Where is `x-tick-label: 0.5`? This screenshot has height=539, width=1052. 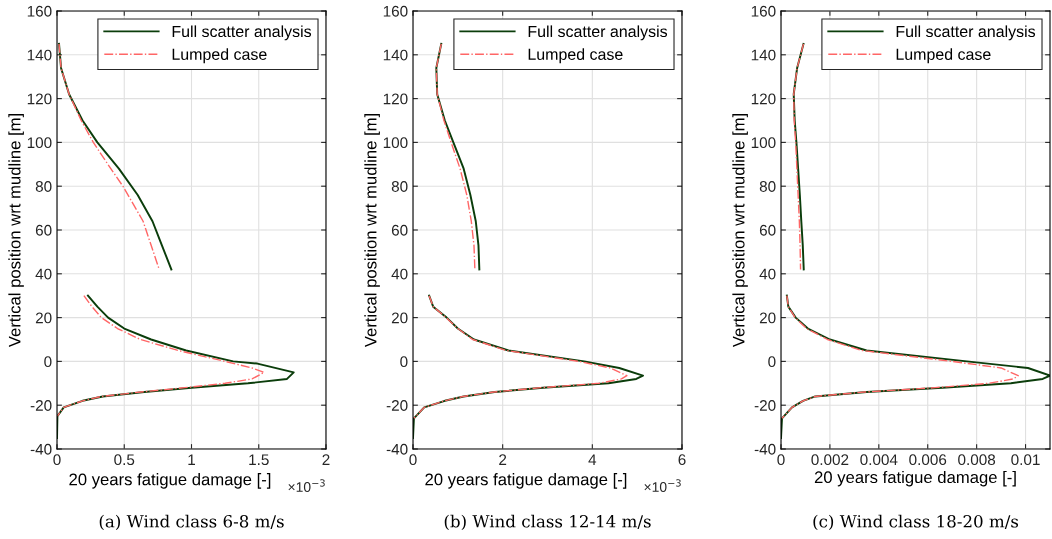 x-tick-label: 0.5 is located at coordinates (124, 460).